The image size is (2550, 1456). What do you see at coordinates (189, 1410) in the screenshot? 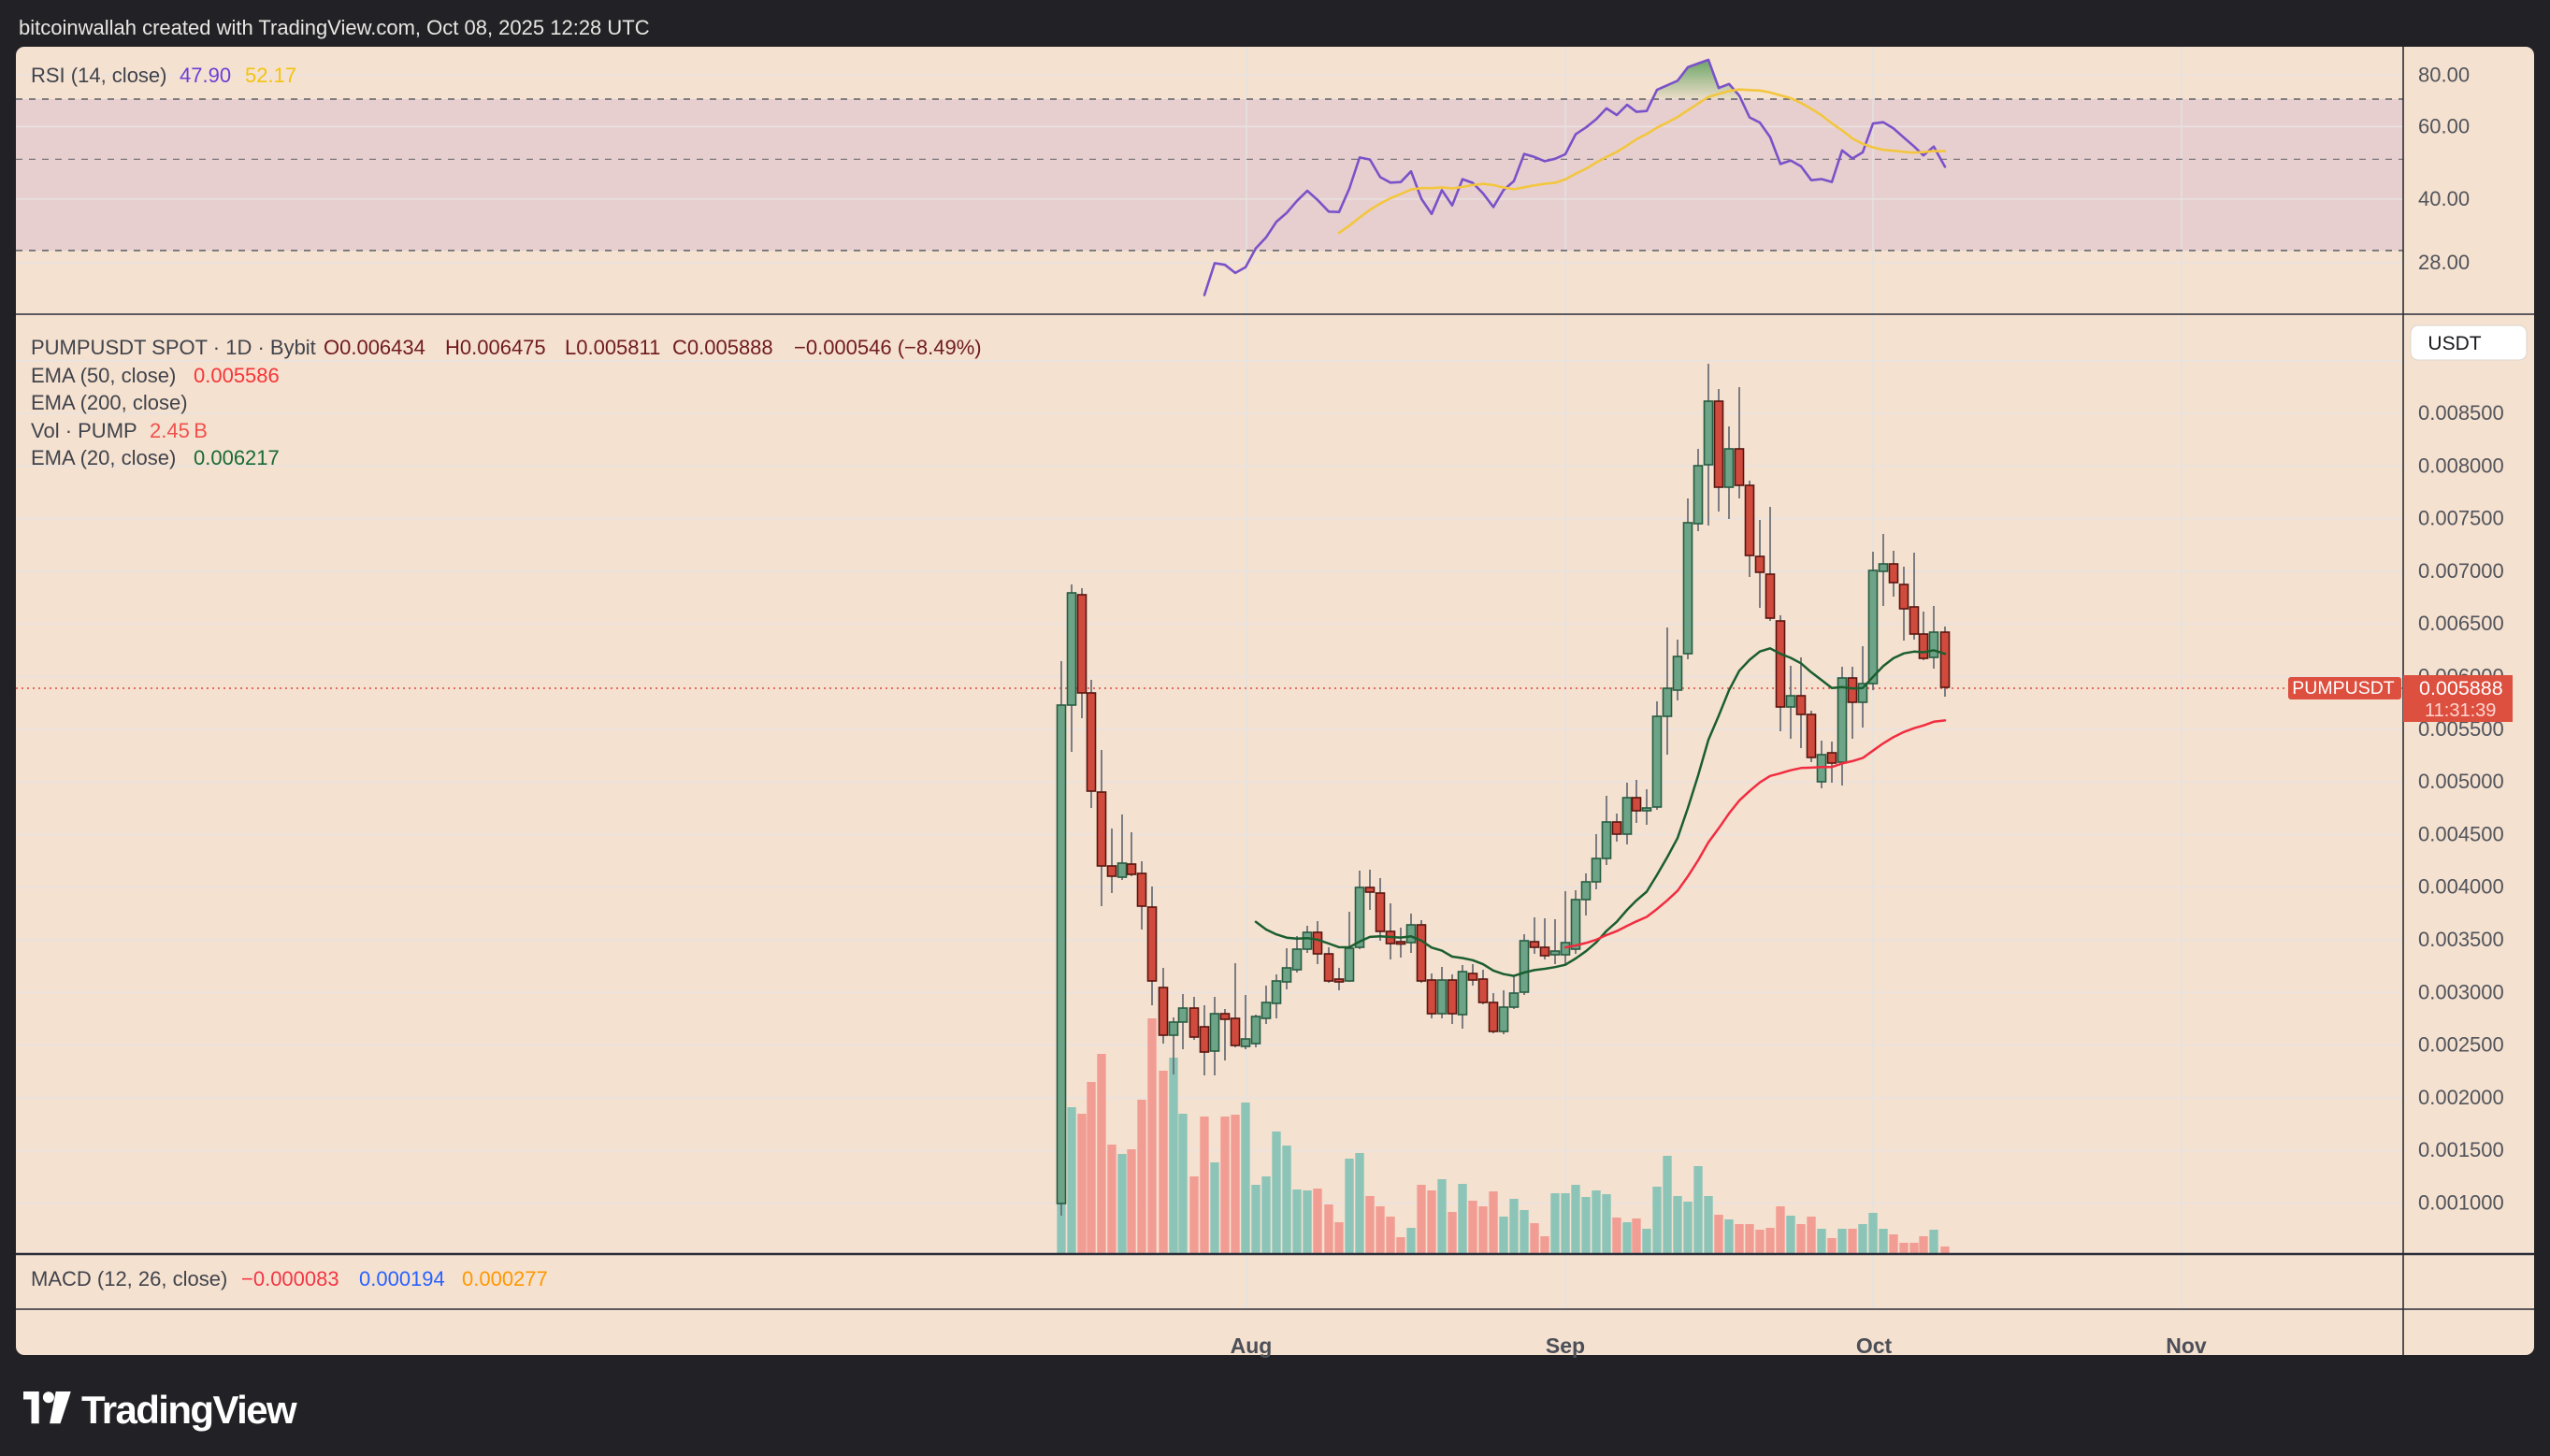
I see `svg-text: TradingView` at bounding box center [189, 1410].